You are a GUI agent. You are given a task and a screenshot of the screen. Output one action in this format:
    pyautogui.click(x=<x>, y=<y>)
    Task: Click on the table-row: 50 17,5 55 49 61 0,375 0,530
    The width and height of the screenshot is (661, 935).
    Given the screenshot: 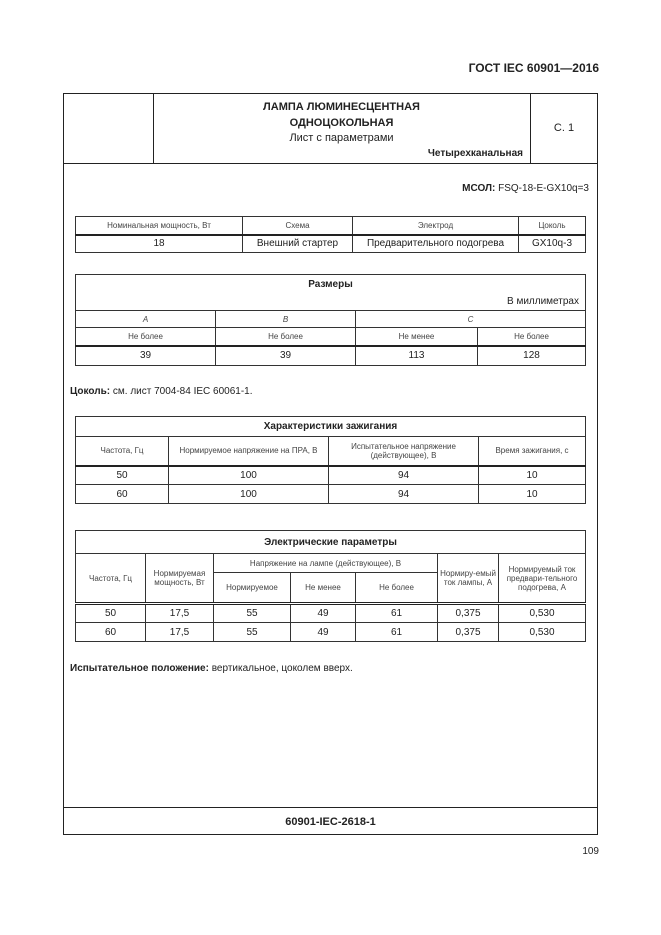 What is the action you would take?
    pyautogui.click(x=330, y=613)
    